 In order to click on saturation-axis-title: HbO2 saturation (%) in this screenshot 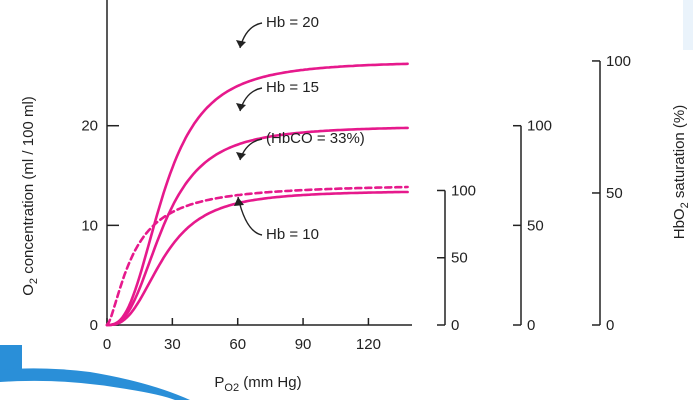, I will do `click(681, 172)`.